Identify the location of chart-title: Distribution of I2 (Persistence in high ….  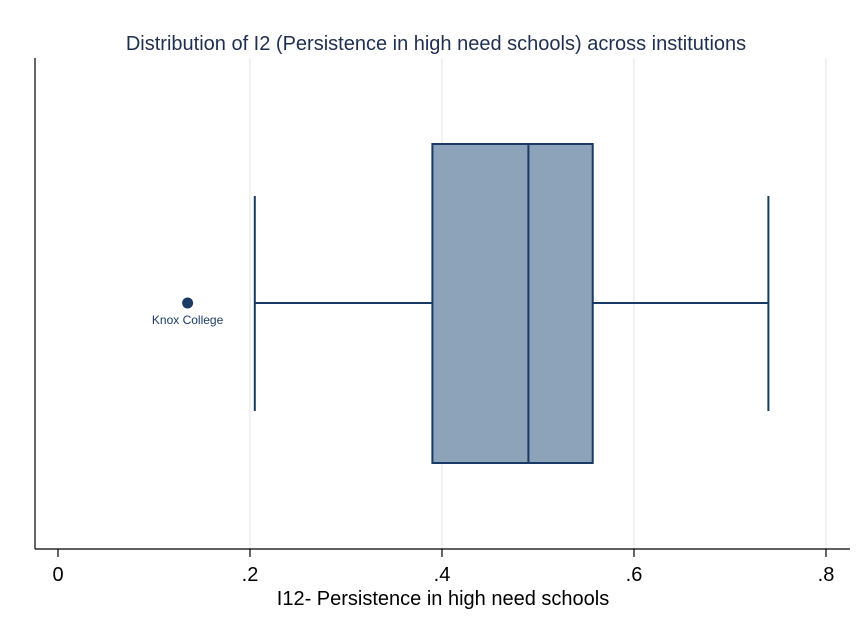
(436, 44).